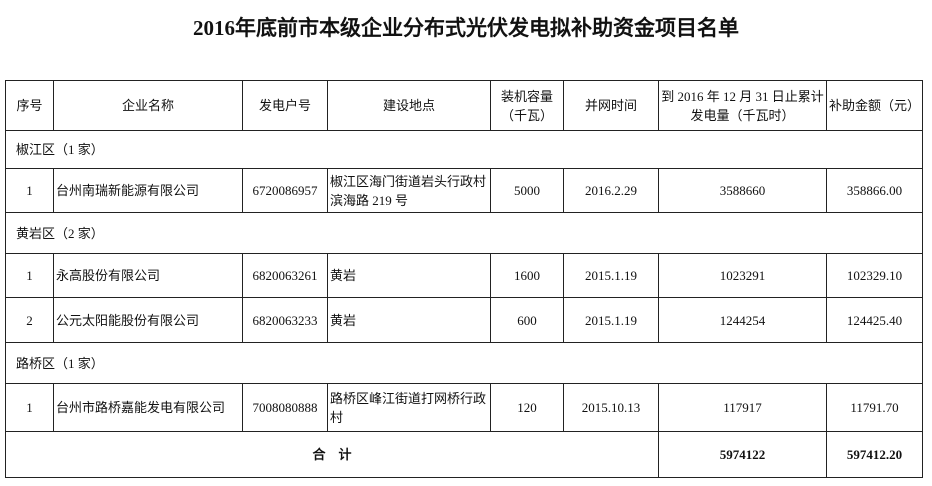 Image resolution: width=932 pixels, height=486 pixels. Describe the element at coordinates (742, 407) in the screenshot. I see `energy: 117917` at that location.